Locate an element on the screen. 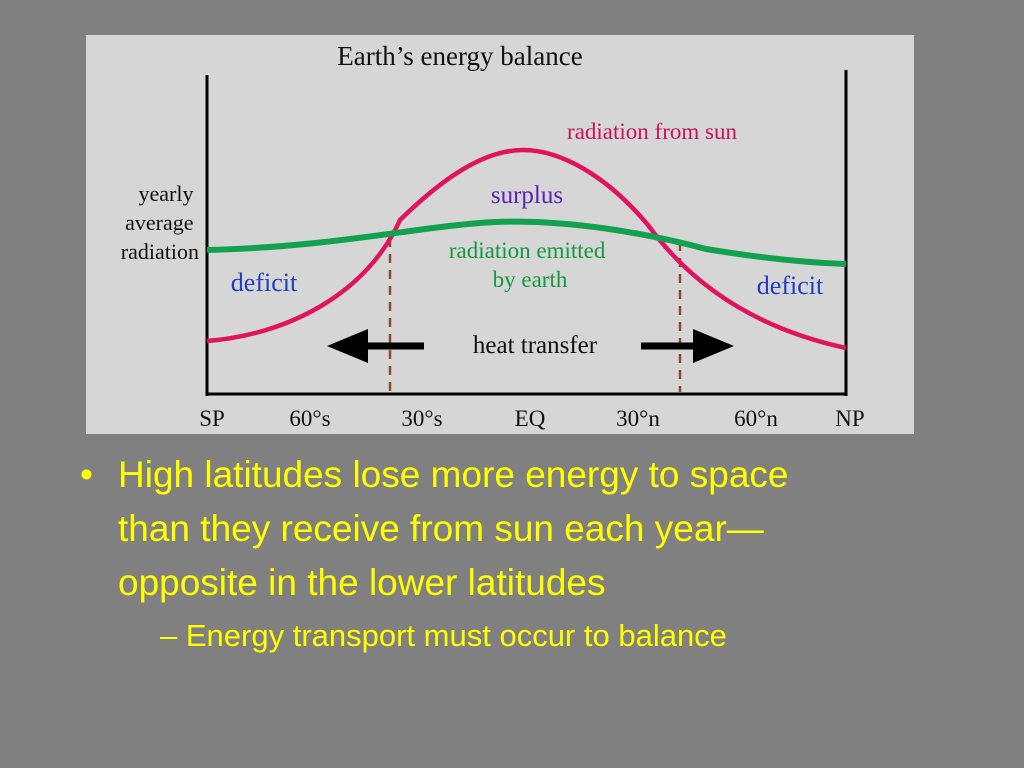  heat-transfer-label: heat transfer is located at coordinates (535, 345).